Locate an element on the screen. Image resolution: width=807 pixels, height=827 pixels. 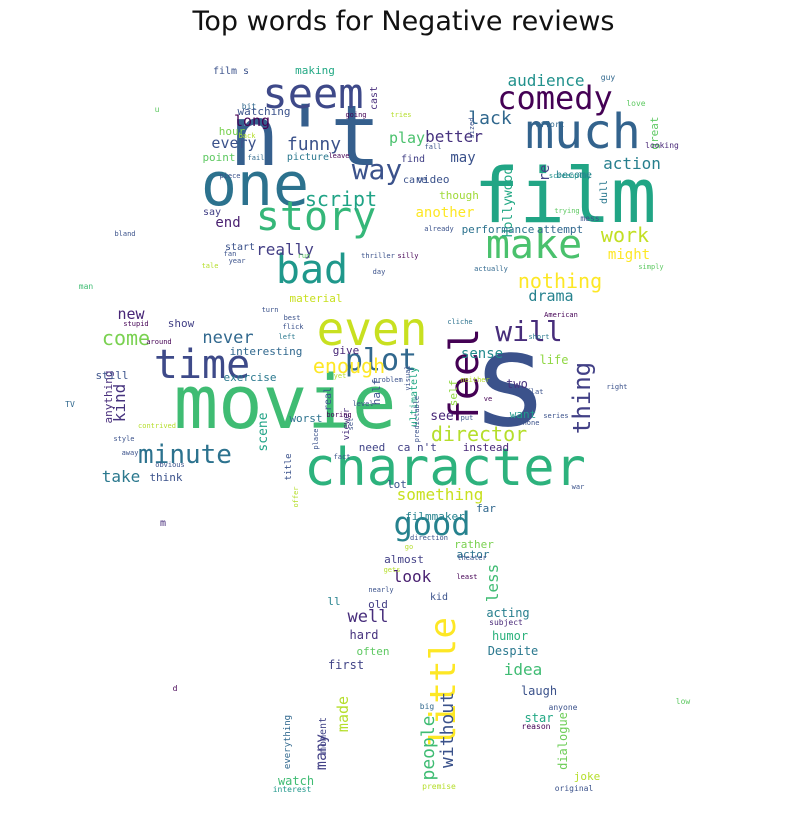
cloud-word: character is located at coordinates (445, 468).